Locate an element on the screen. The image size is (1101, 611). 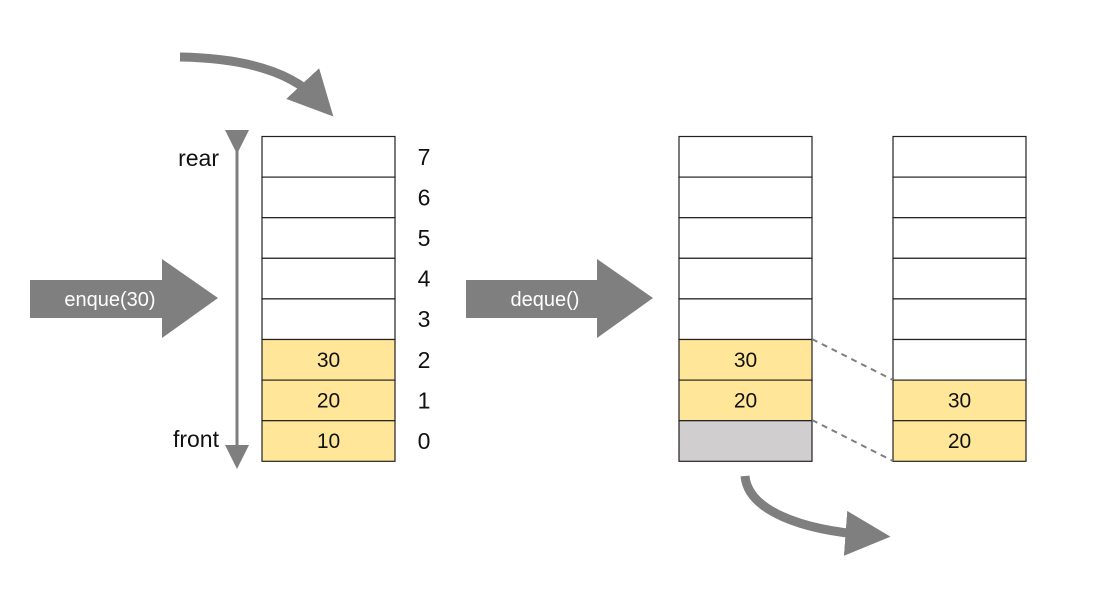
dequeue-after-cell-value: 20 is located at coordinates (959, 441).